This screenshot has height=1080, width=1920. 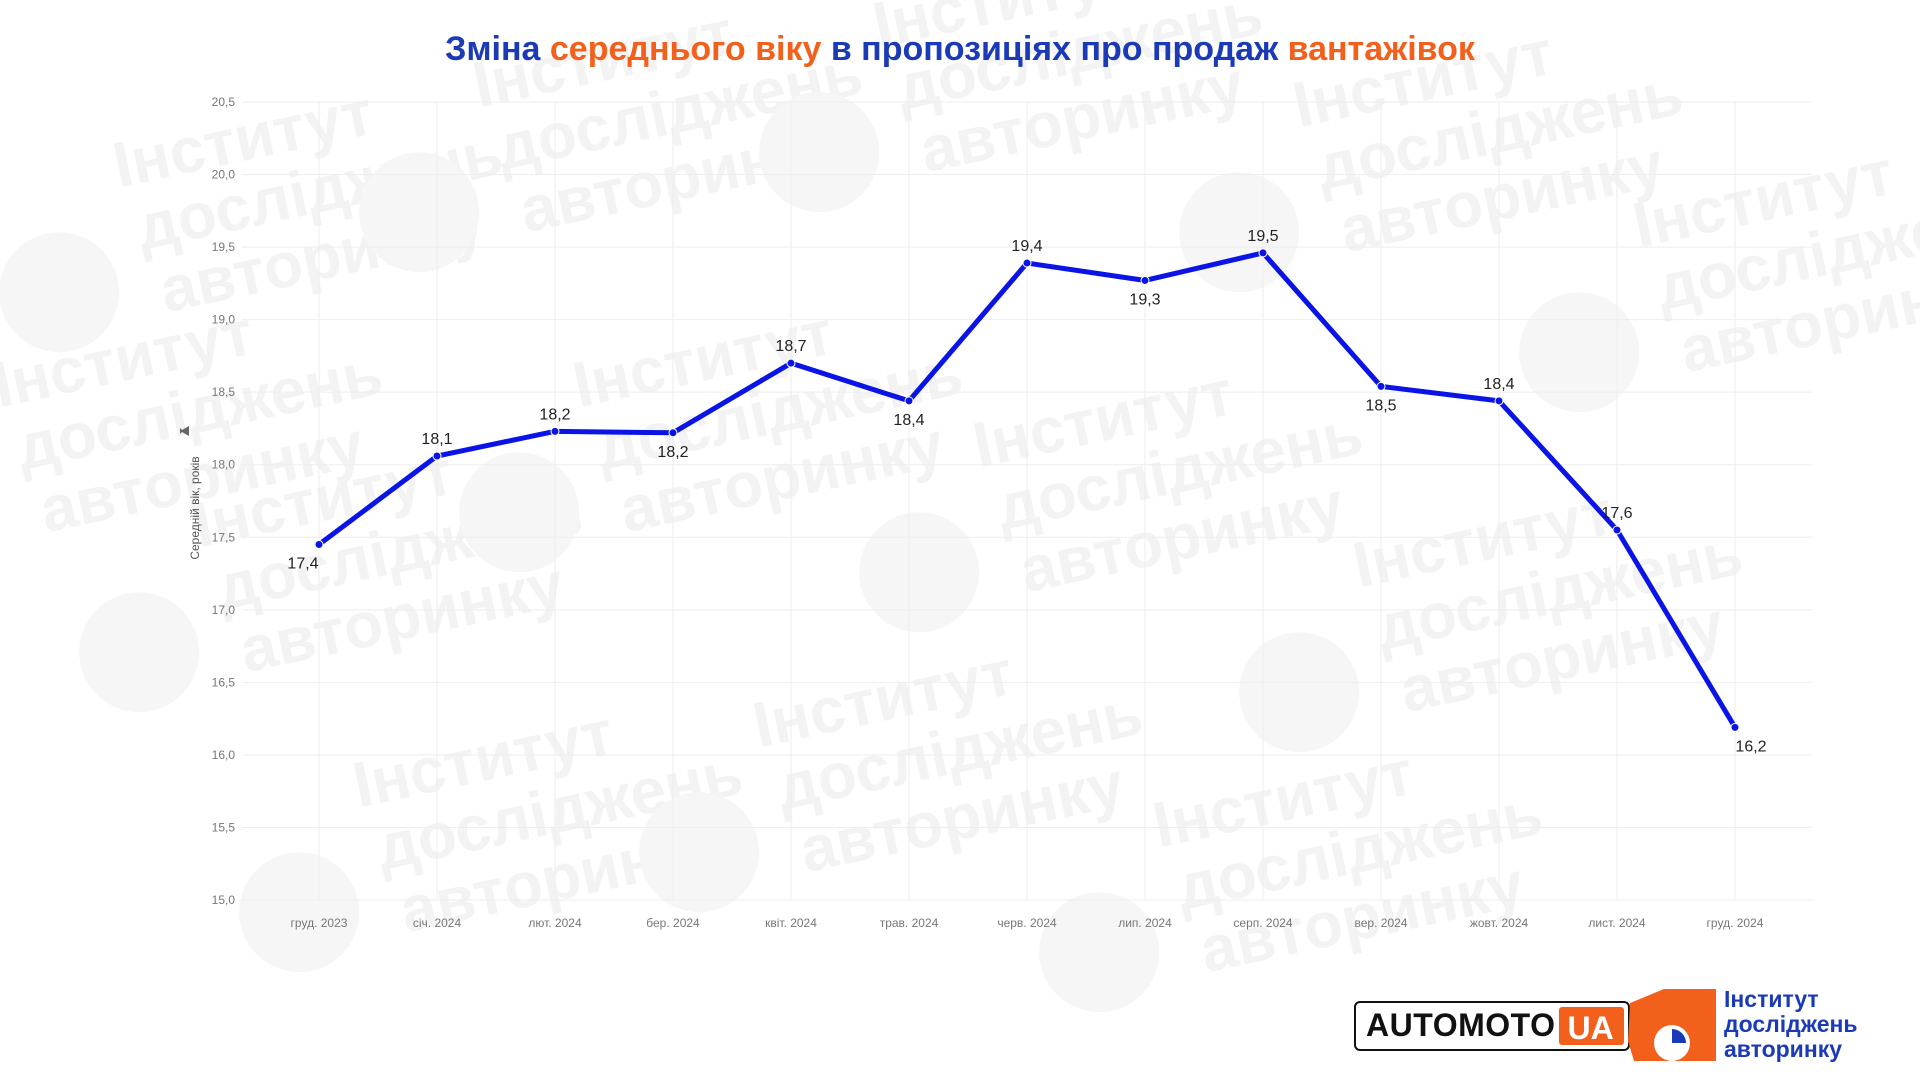 I want to click on x-tick-label: вер. 2024, so click(x=1381, y=923).